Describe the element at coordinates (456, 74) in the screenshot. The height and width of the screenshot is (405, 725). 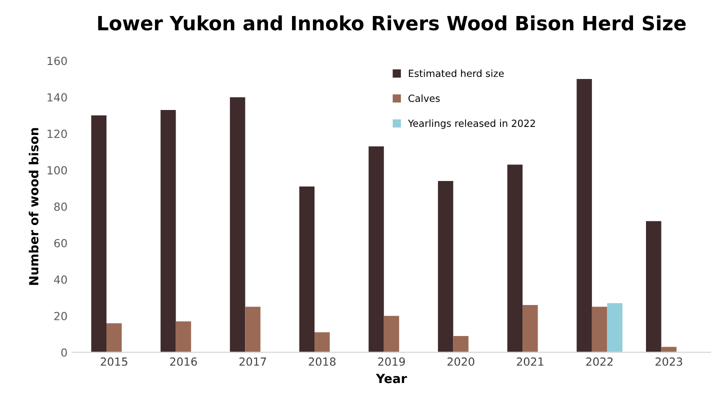
I see `legend-label: Estimated herd size` at that location.